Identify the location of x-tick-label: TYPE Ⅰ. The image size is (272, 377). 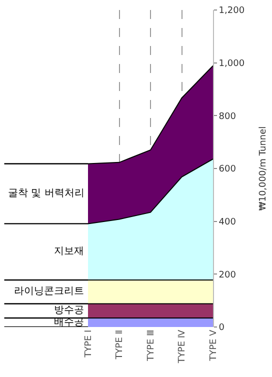
(89, 344).